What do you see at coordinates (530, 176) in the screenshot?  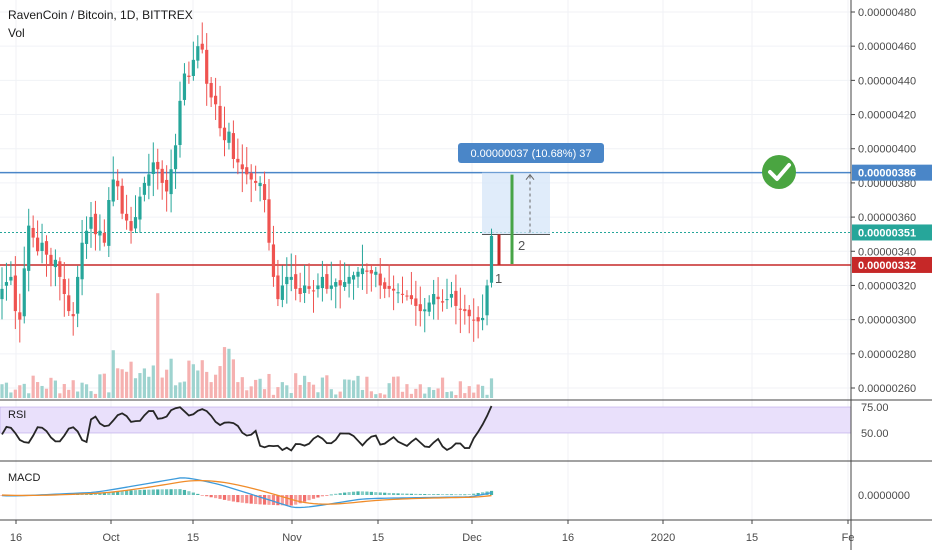 I see `measure-arrow-head` at bounding box center [530, 176].